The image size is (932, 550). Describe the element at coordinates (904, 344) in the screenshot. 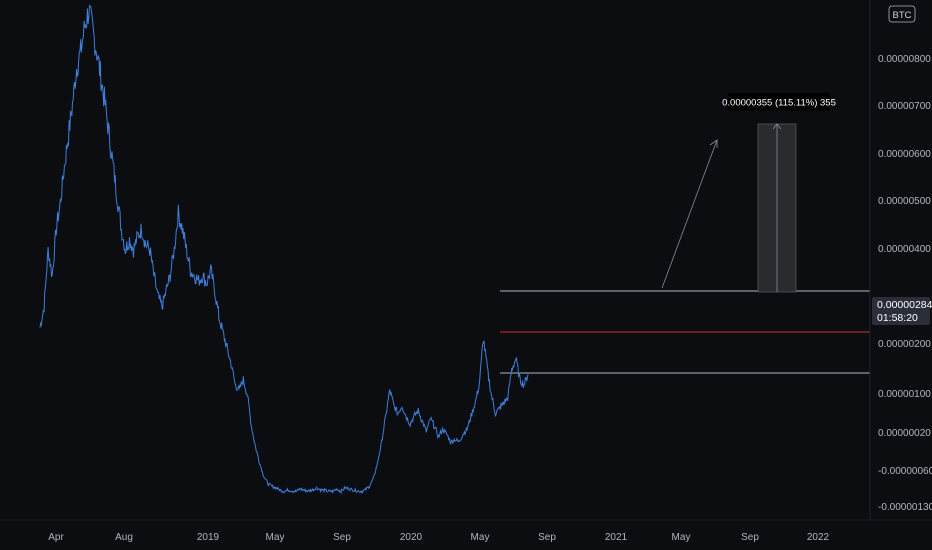

I see `y-tick-label: 0.00000200` at that location.